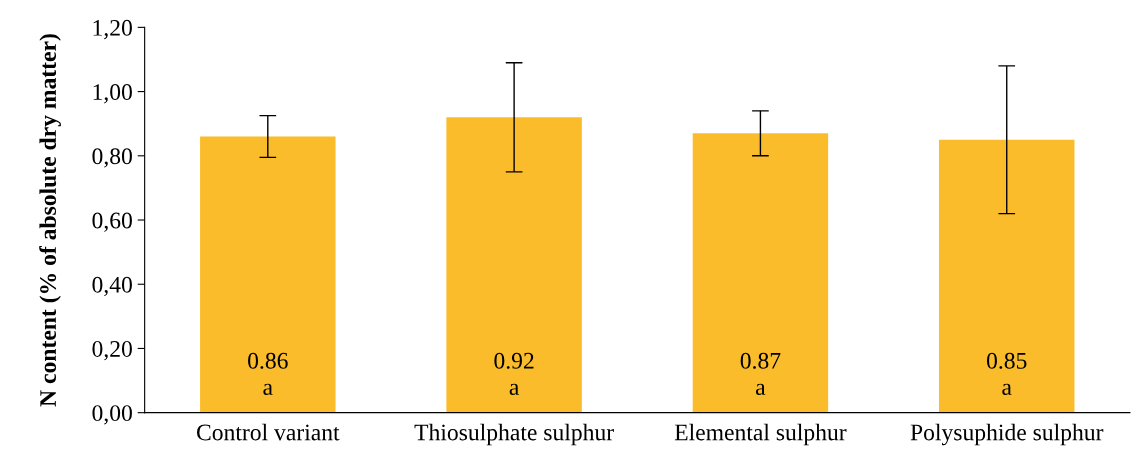 Image resolution: width=1139 pixels, height=456 pixels. I want to click on x-tick-label: Elemental sulphur, so click(760, 434).